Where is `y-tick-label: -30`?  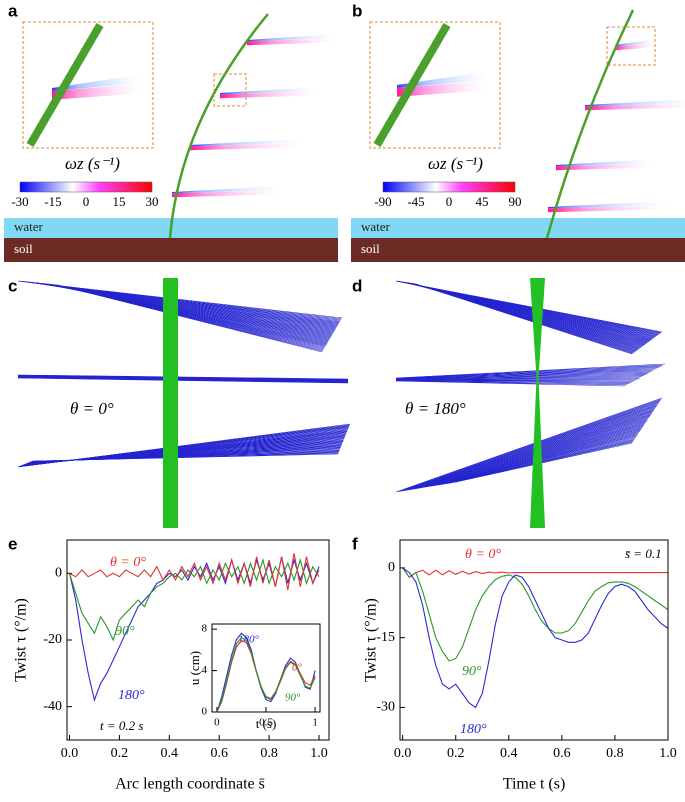
y-tick-label: -30 is located at coordinates (385, 707).